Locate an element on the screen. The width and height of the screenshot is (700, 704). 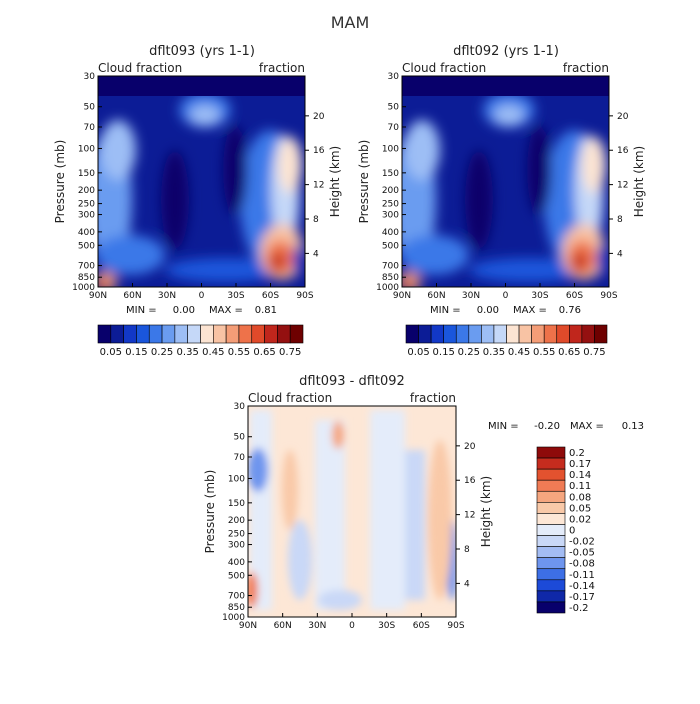
min-label: MIN = is located at coordinates (445, 310).